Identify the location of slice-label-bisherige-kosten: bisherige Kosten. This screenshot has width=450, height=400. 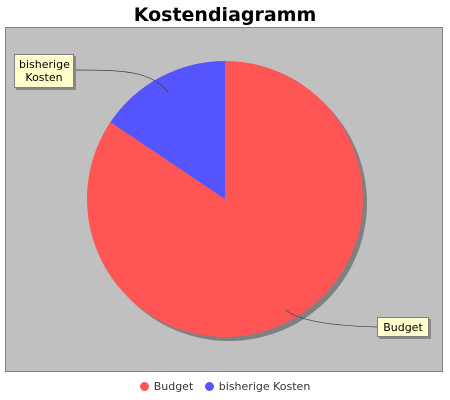
(44, 71).